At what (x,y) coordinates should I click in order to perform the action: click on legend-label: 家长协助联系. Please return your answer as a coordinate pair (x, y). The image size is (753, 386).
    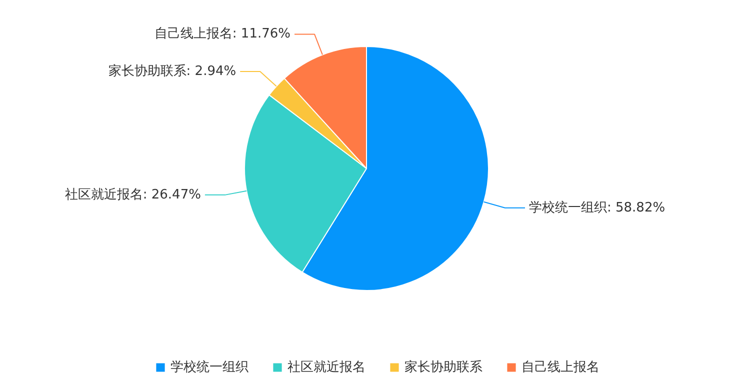
    Looking at the image, I should click on (443, 367).